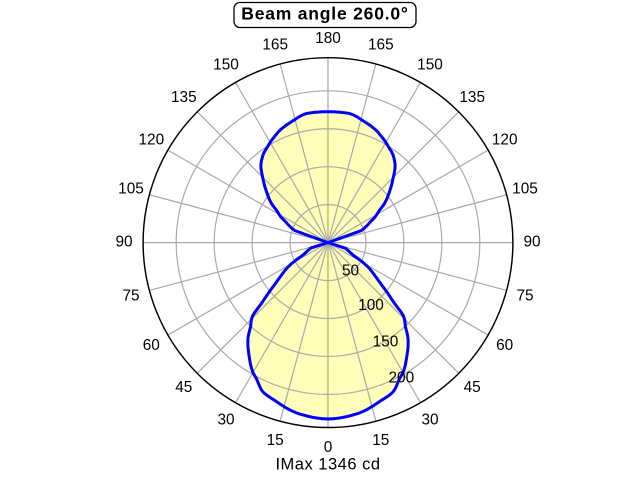  I want to click on svg-text: IMax 1346 cd, so click(327, 465).